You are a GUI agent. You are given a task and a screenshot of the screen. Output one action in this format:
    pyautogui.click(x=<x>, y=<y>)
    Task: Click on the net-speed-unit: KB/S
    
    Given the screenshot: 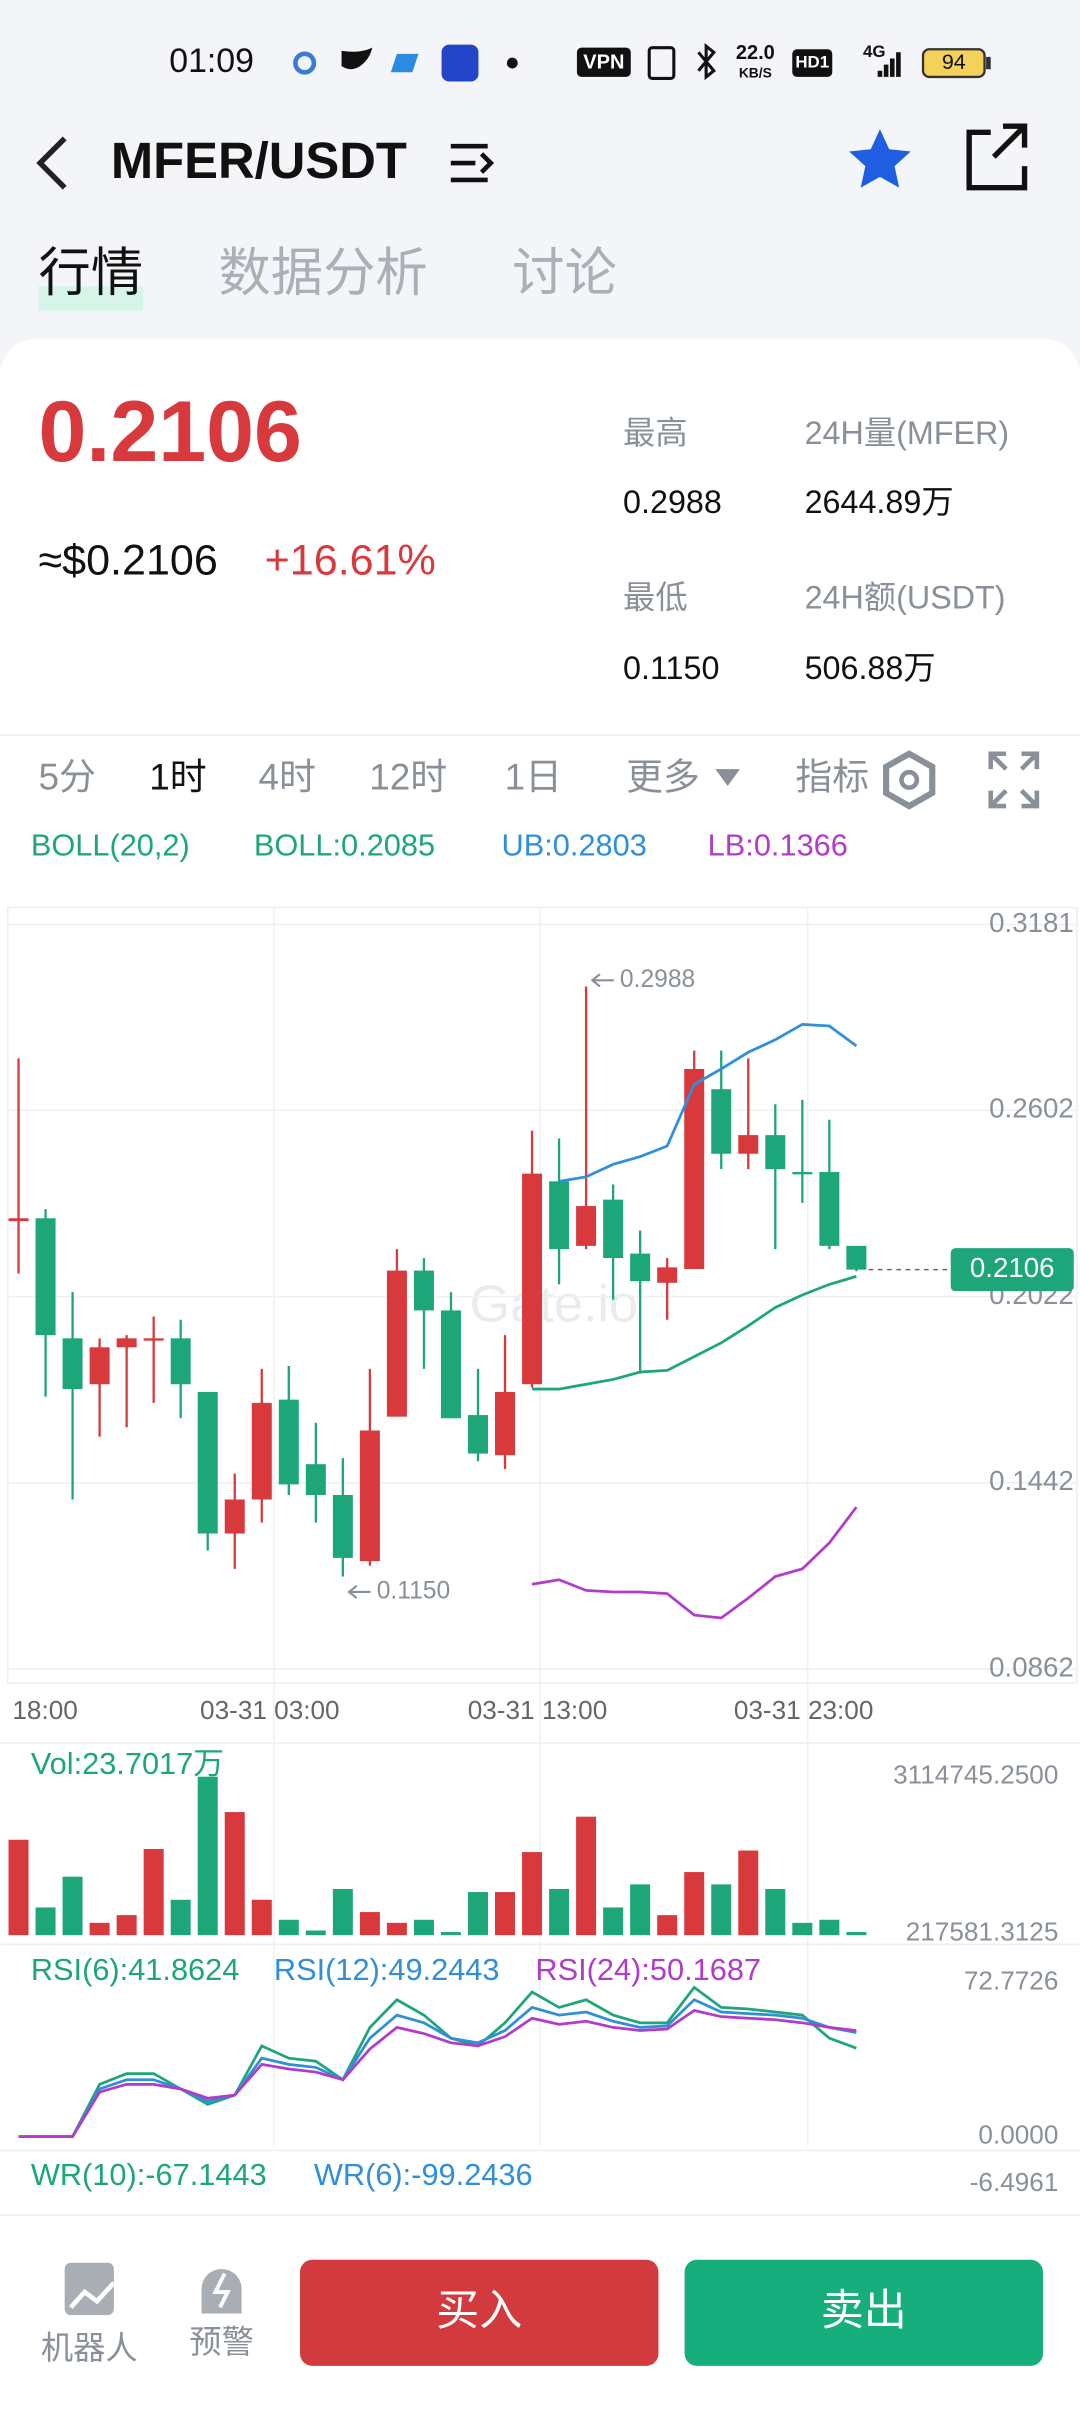 What is the action you would take?
    pyautogui.click(x=755, y=72)
    